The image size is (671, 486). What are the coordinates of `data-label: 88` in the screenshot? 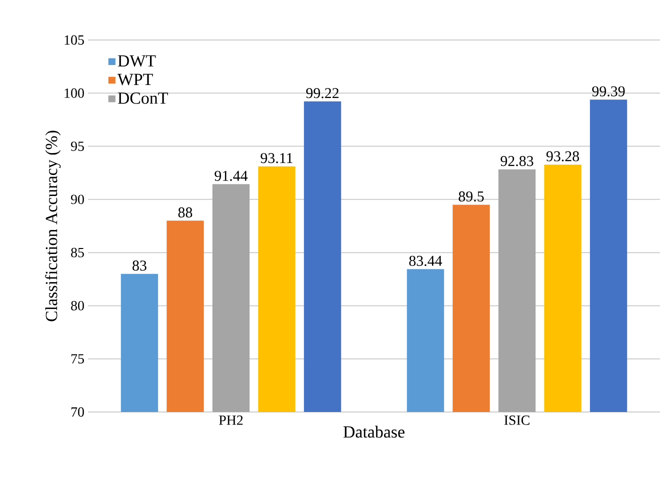 It's located at (185, 212).